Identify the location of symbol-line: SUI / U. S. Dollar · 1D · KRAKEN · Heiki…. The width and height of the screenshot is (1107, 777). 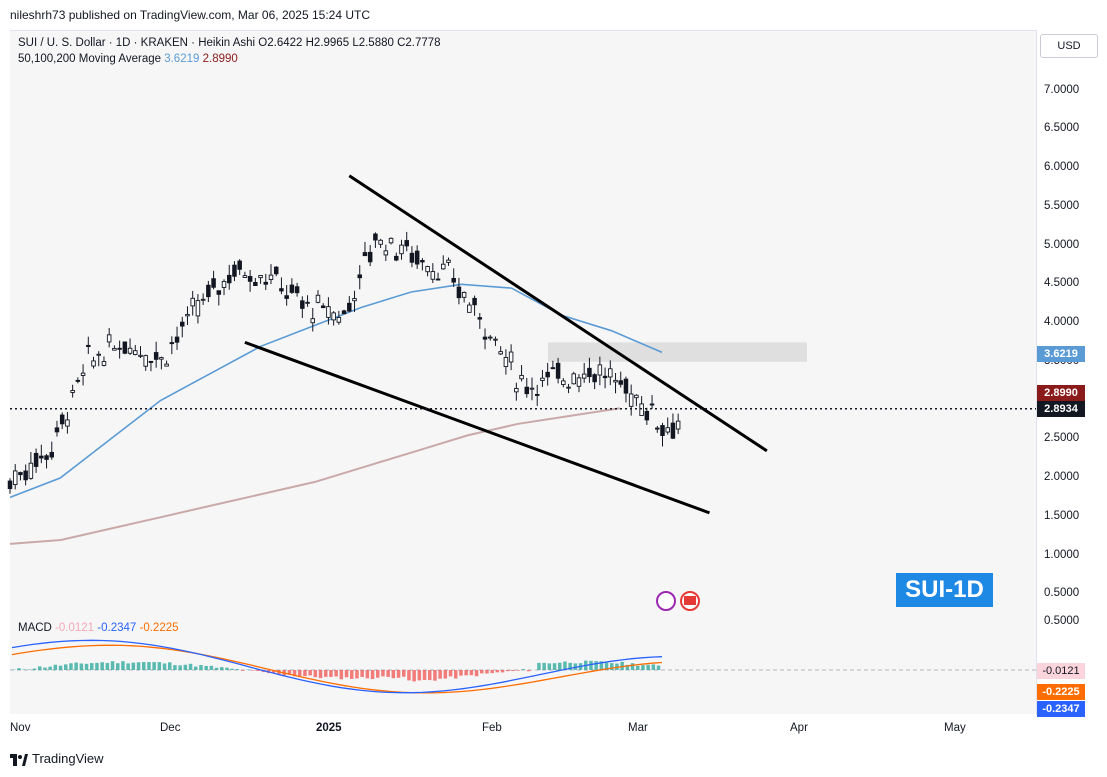
(137, 43).